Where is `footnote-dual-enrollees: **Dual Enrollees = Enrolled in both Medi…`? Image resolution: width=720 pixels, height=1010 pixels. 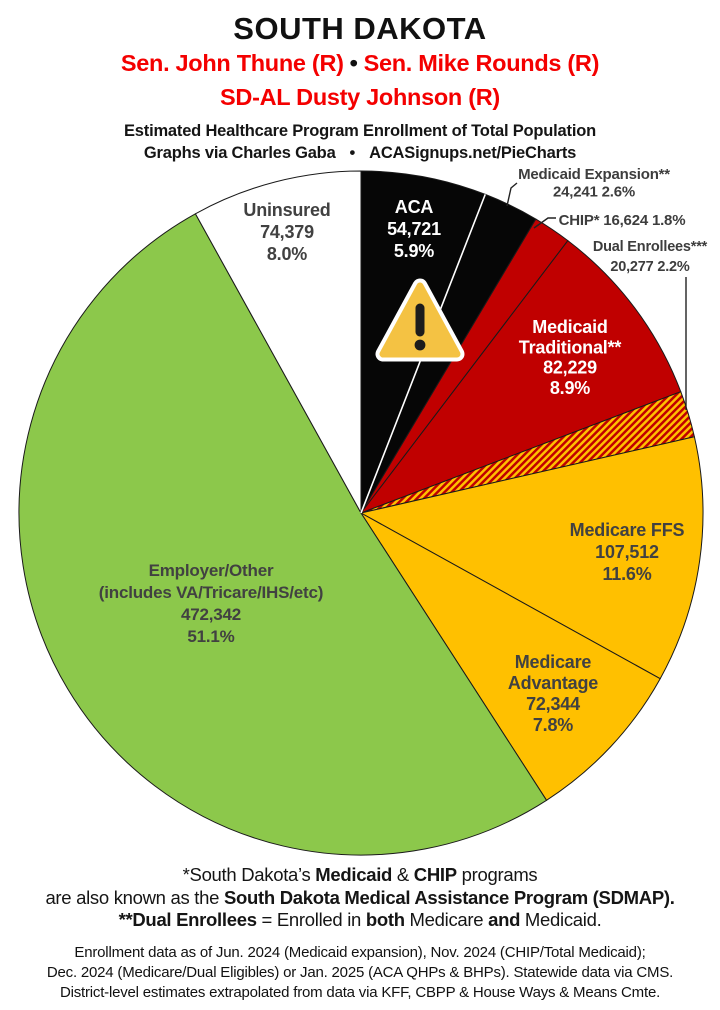 footnote-dual-enrollees: **Dual Enrollees = Enrolled in both Medi… is located at coordinates (360, 920).